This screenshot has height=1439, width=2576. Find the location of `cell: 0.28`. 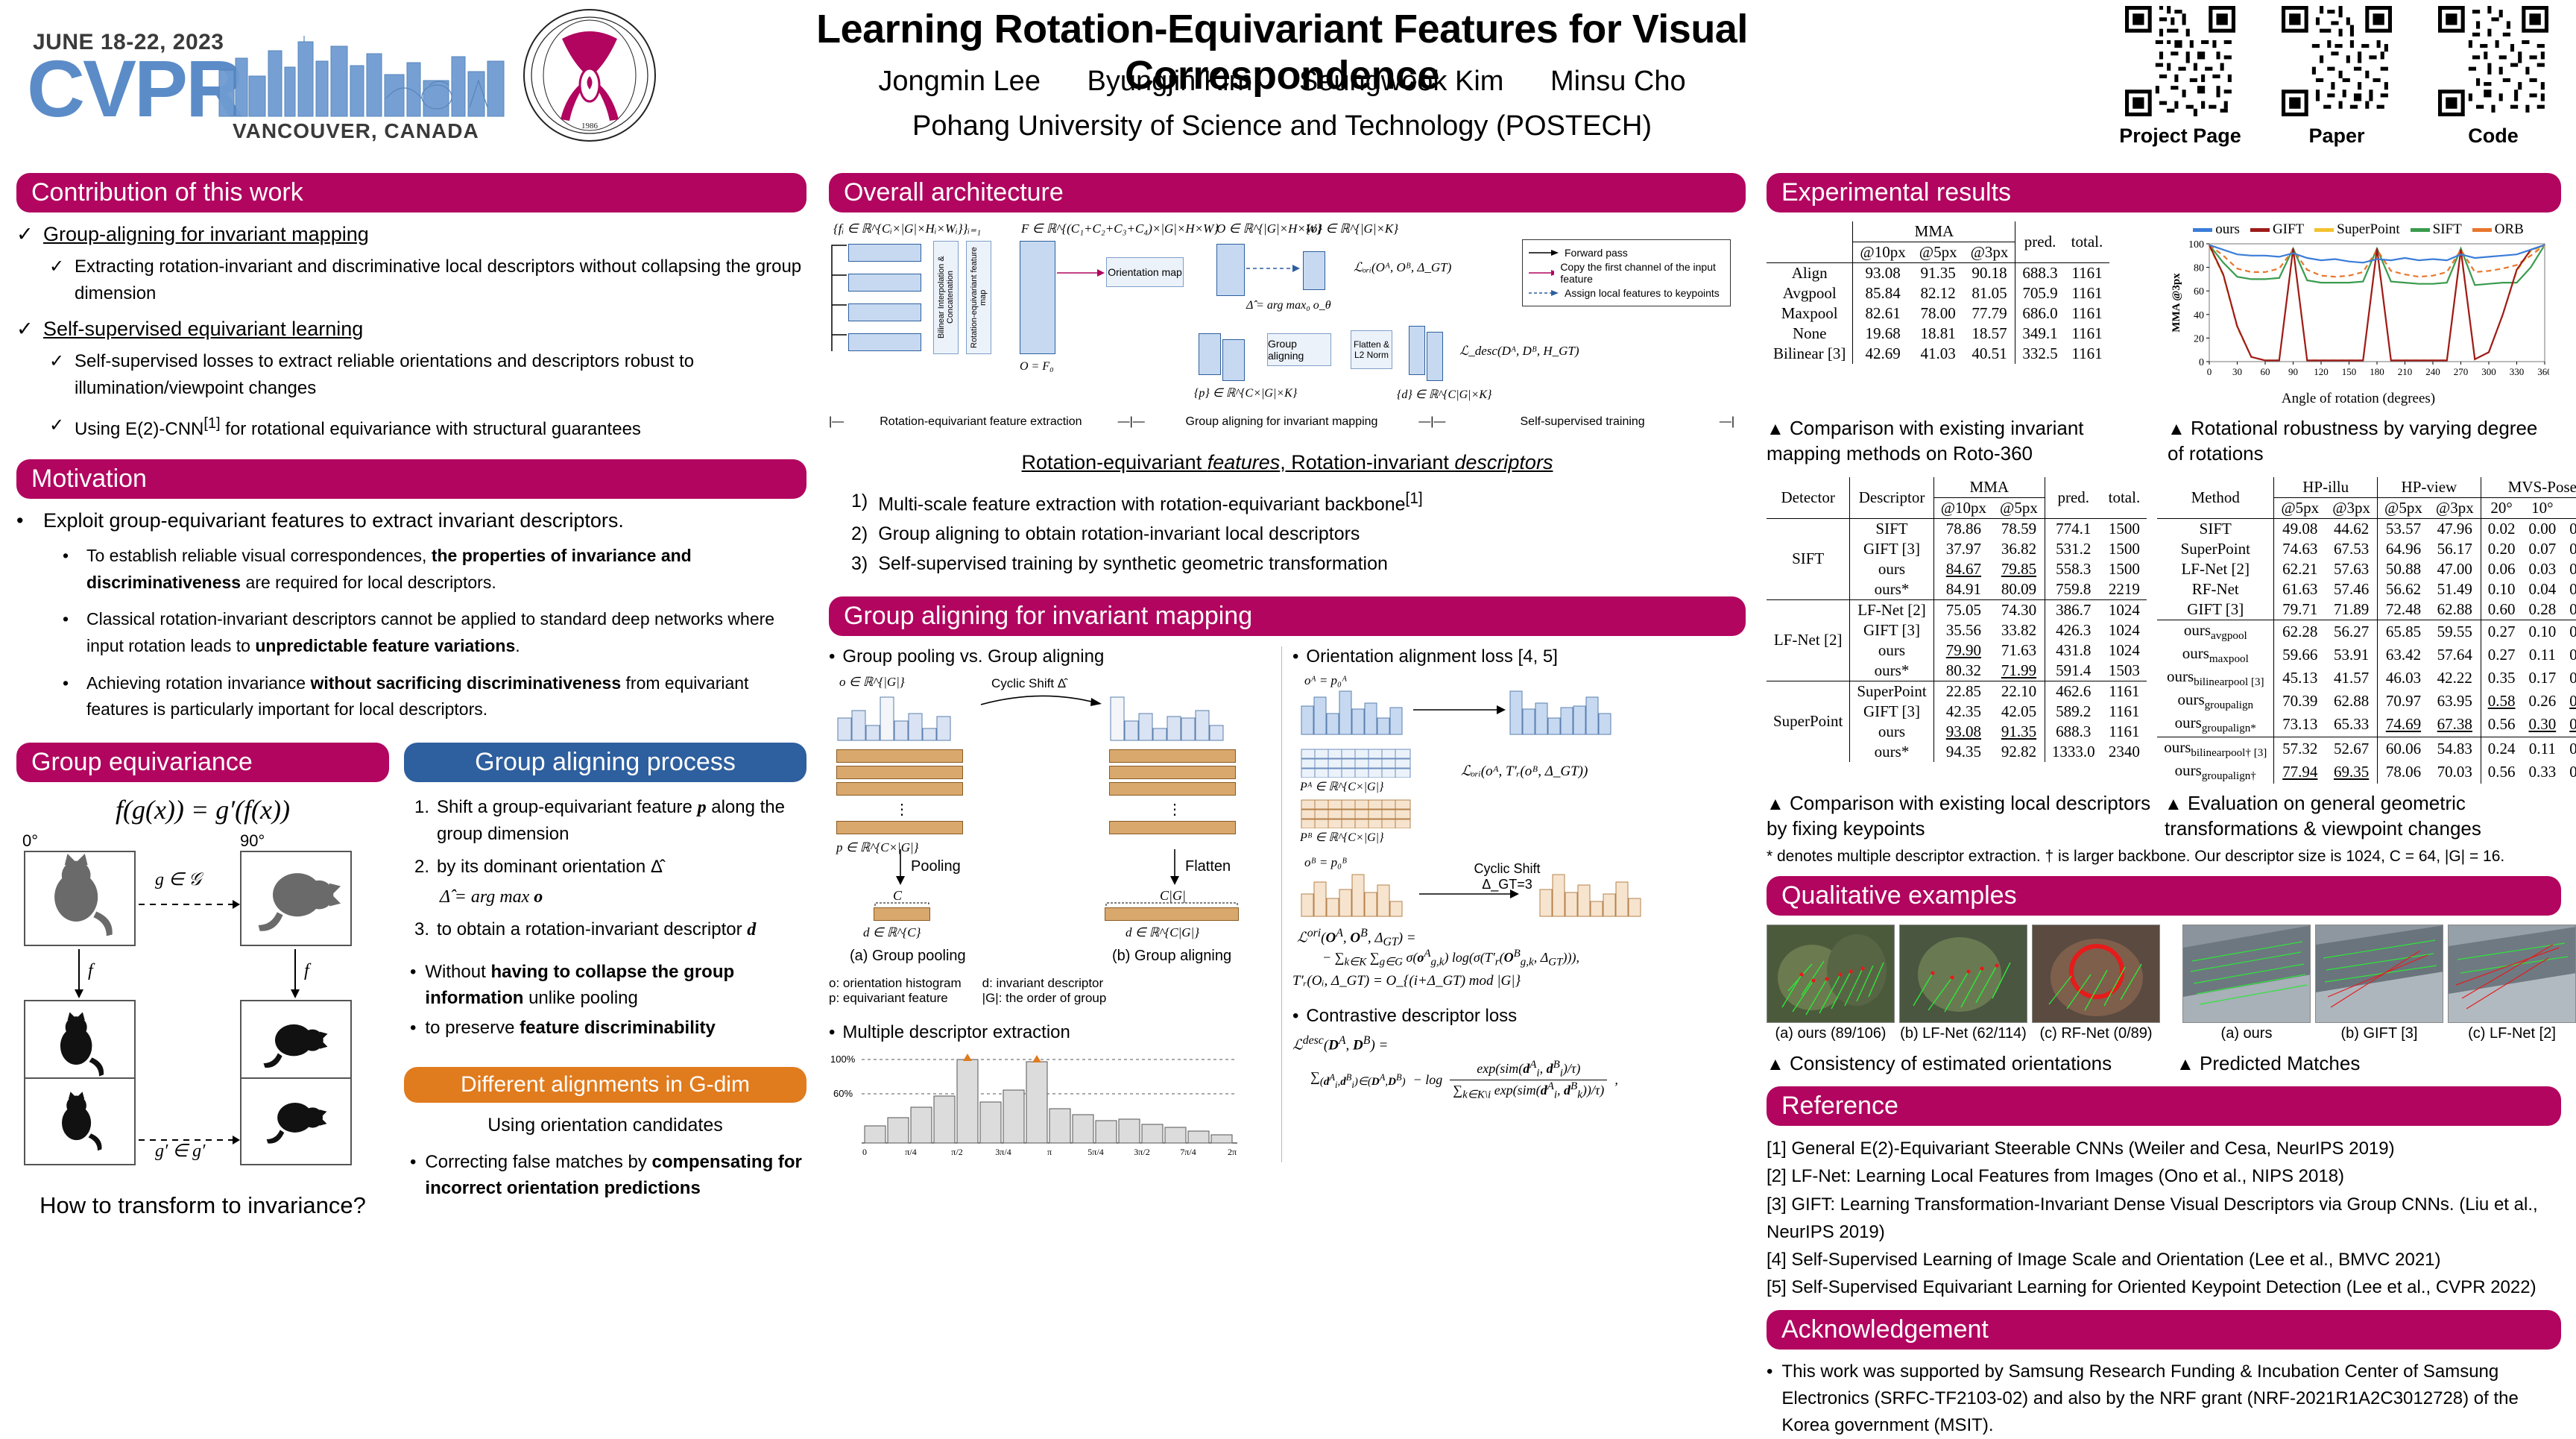

cell: 0.28 is located at coordinates (2542, 608).